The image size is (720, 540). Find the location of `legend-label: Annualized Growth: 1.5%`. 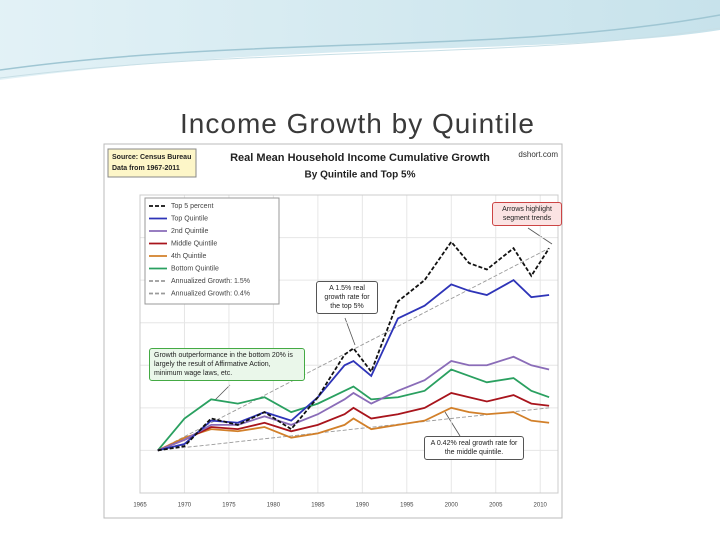

legend-label: Annualized Growth: 1.5% is located at coordinates (210, 281).